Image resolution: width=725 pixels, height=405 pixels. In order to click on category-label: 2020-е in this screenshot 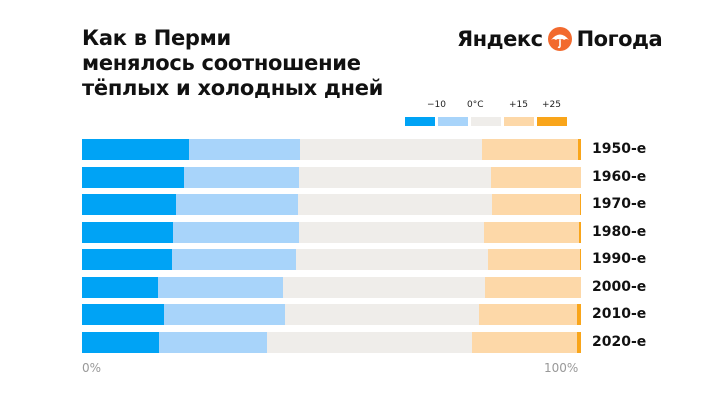, I will do `click(619, 341)`.